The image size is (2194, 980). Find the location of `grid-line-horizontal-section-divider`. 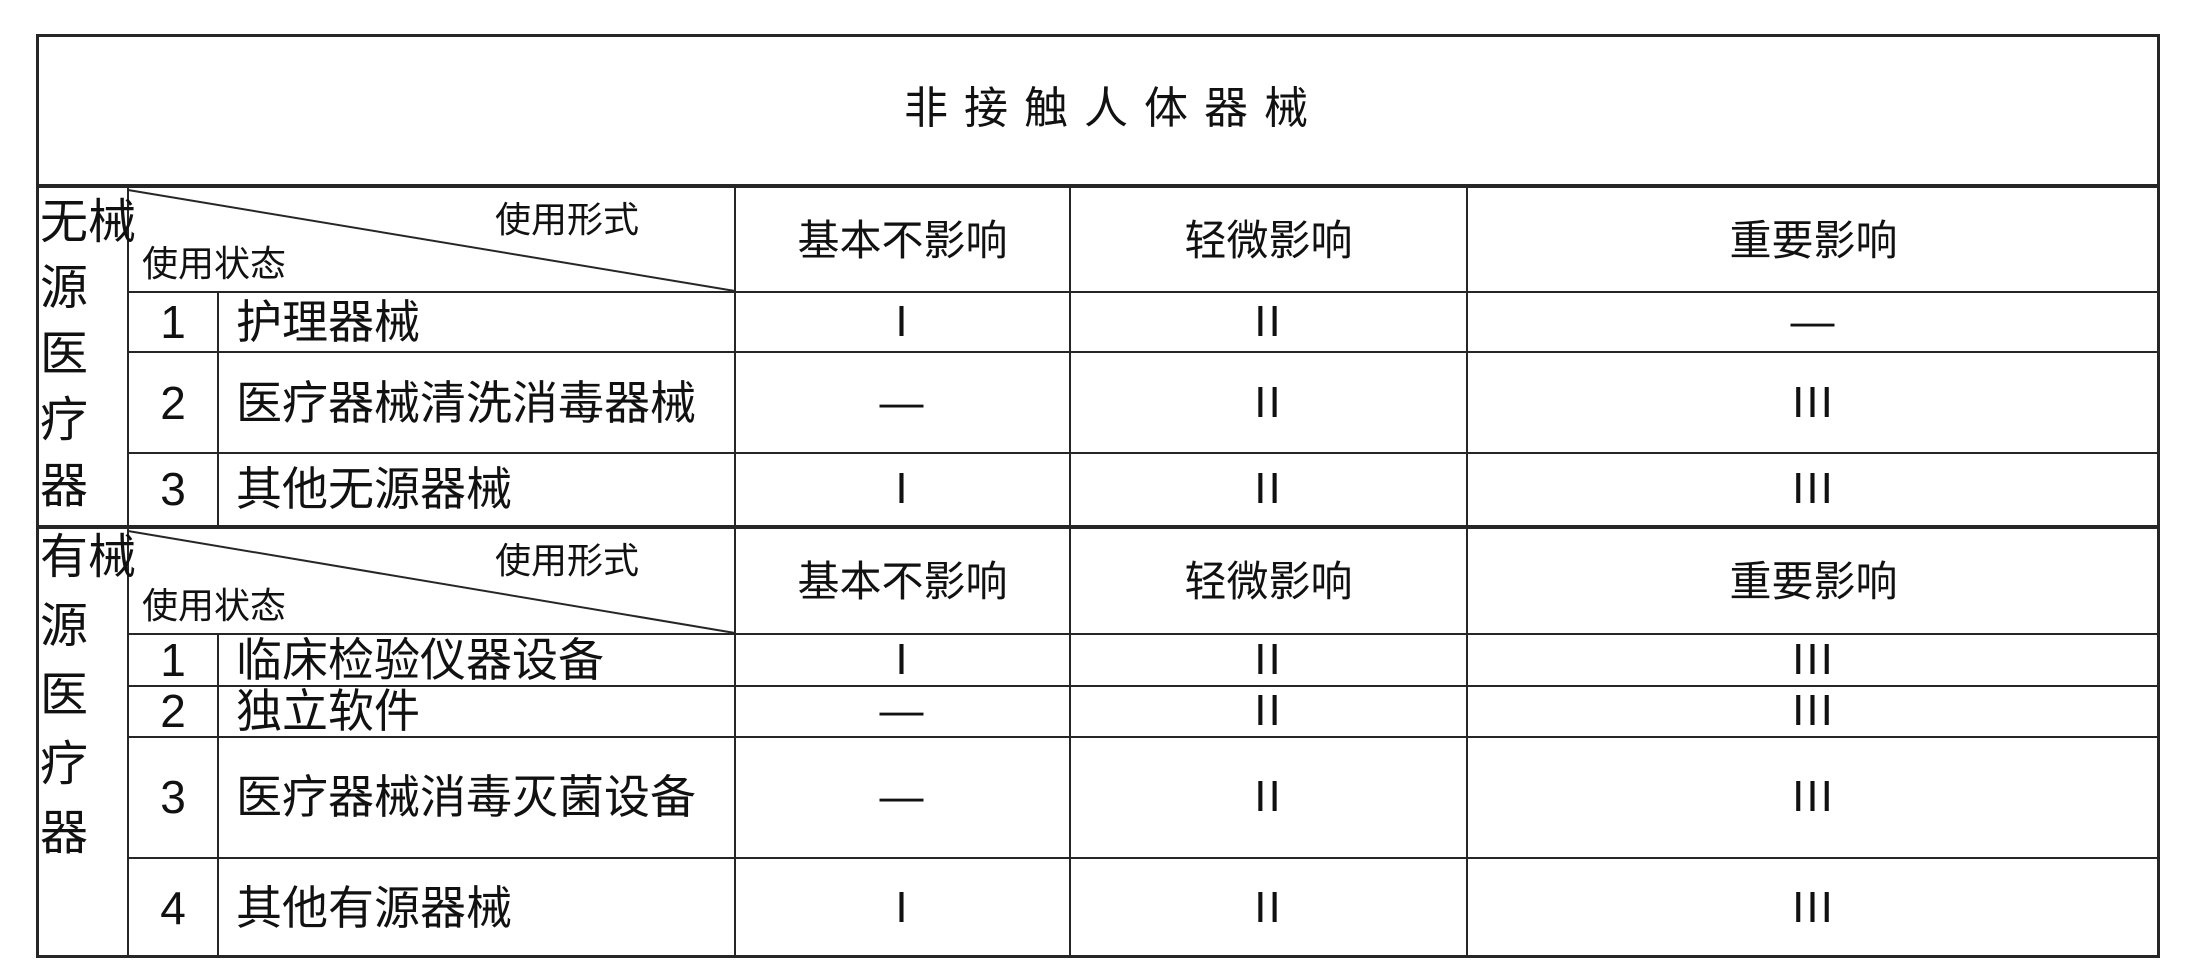

grid-line-horizontal-section-divider is located at coordinates (1098, 527).